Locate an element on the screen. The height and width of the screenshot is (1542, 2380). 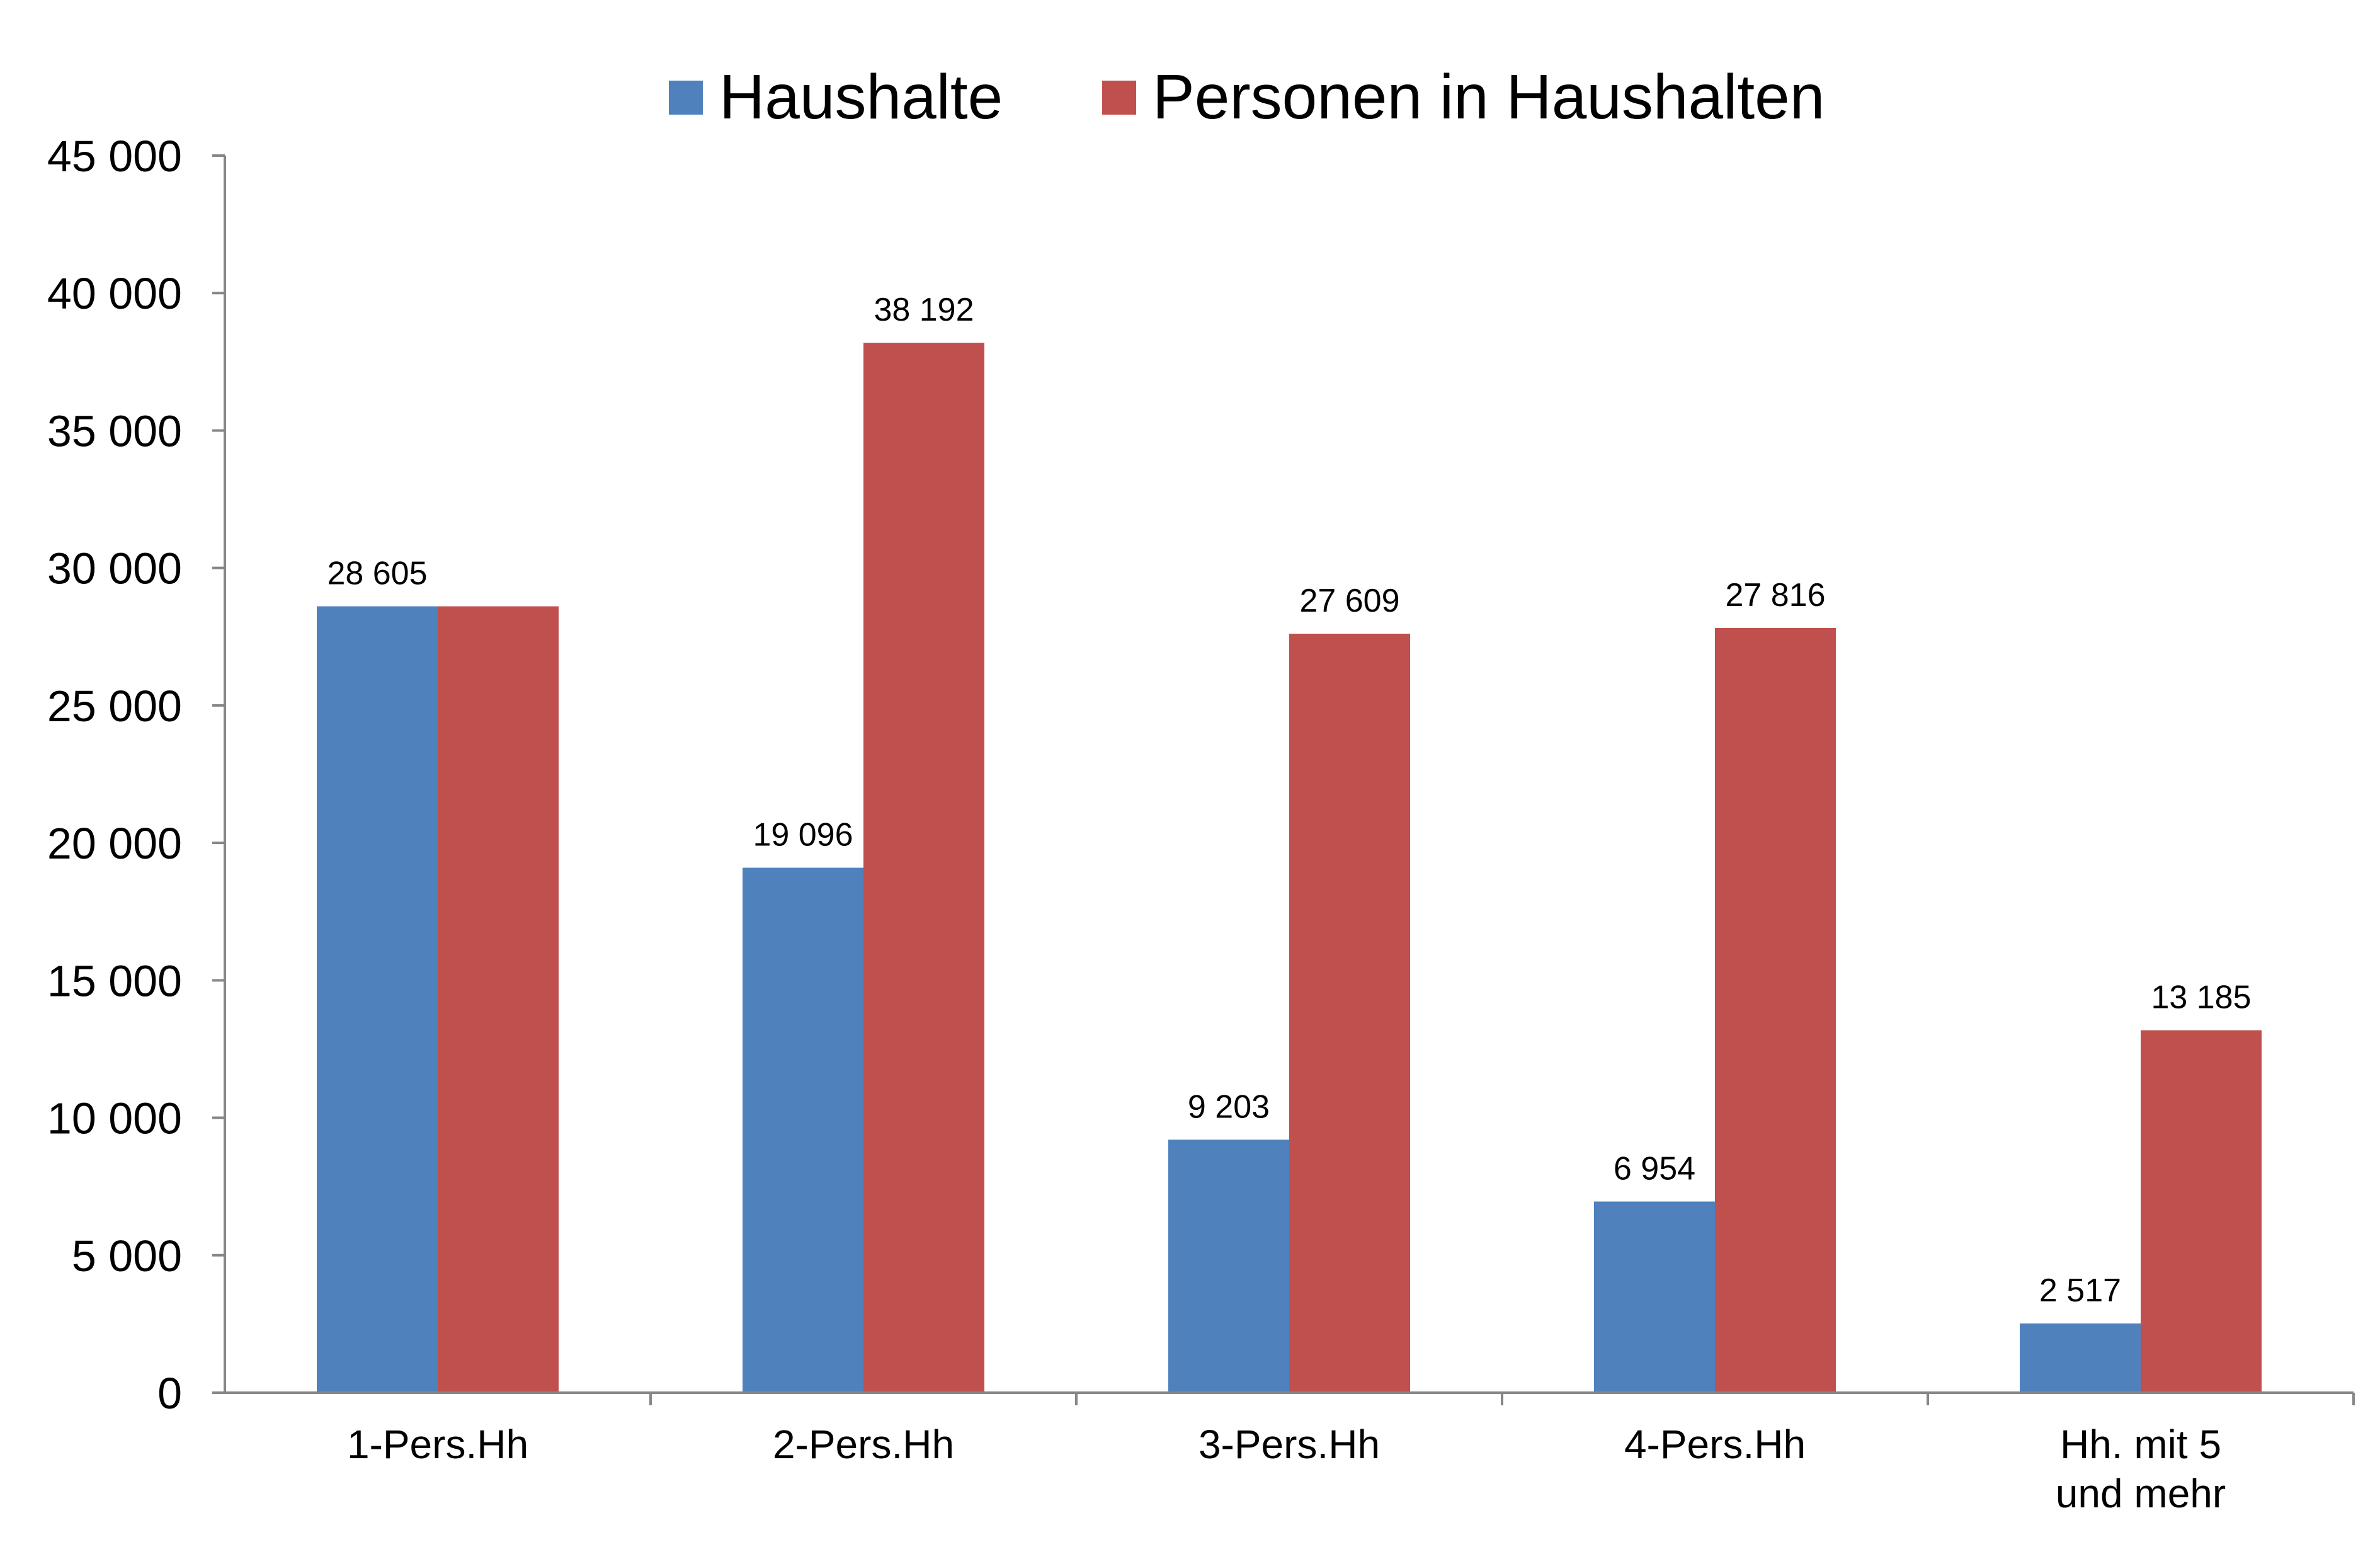
x-tick-label-line: 2-Pers.Hh is located at coordinates (863, 1444).